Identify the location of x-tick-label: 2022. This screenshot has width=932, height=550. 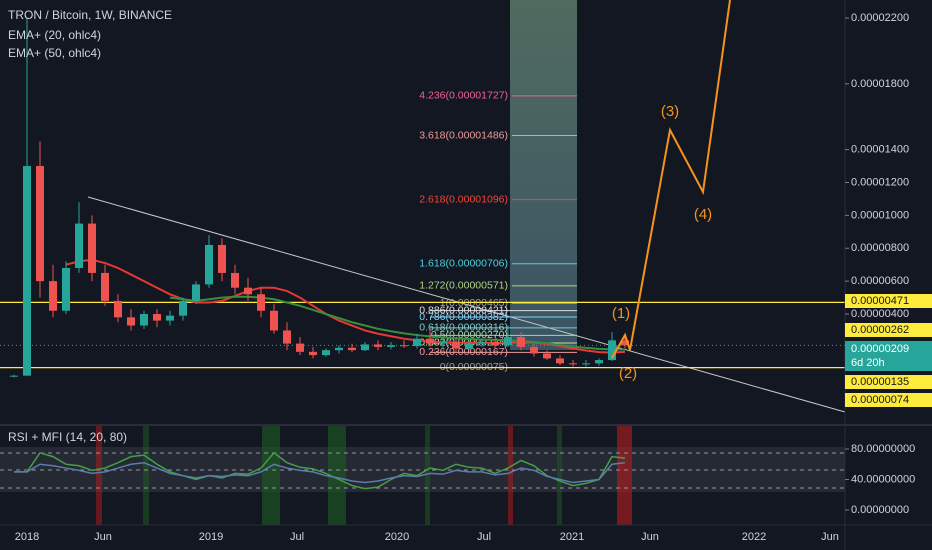
(754, 537).